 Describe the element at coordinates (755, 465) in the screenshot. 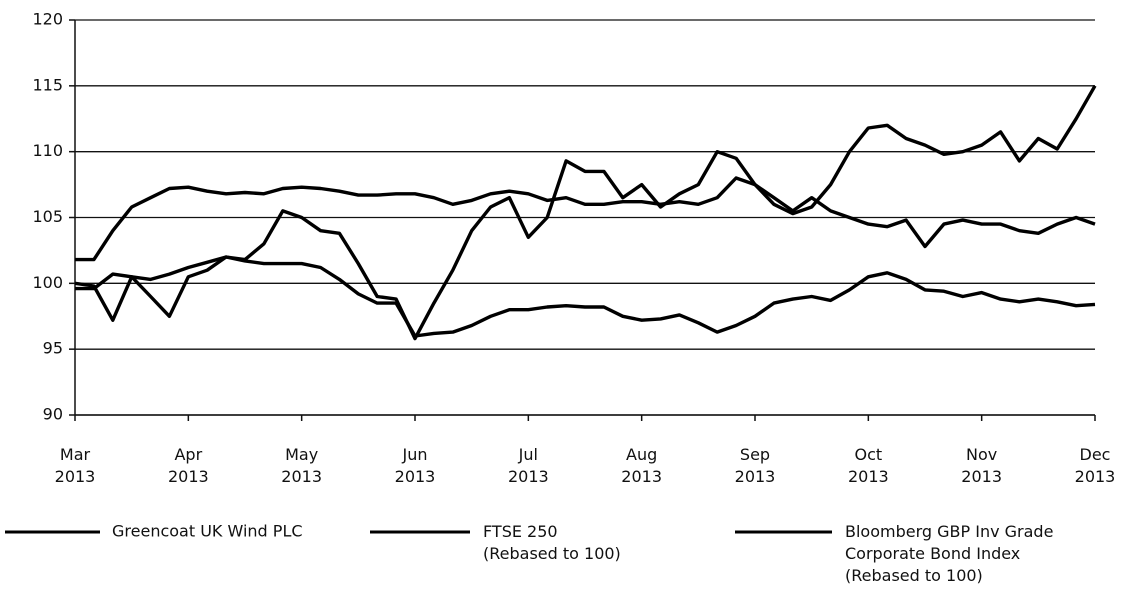

I see `x-tick-label: Sep 2013` at that location.